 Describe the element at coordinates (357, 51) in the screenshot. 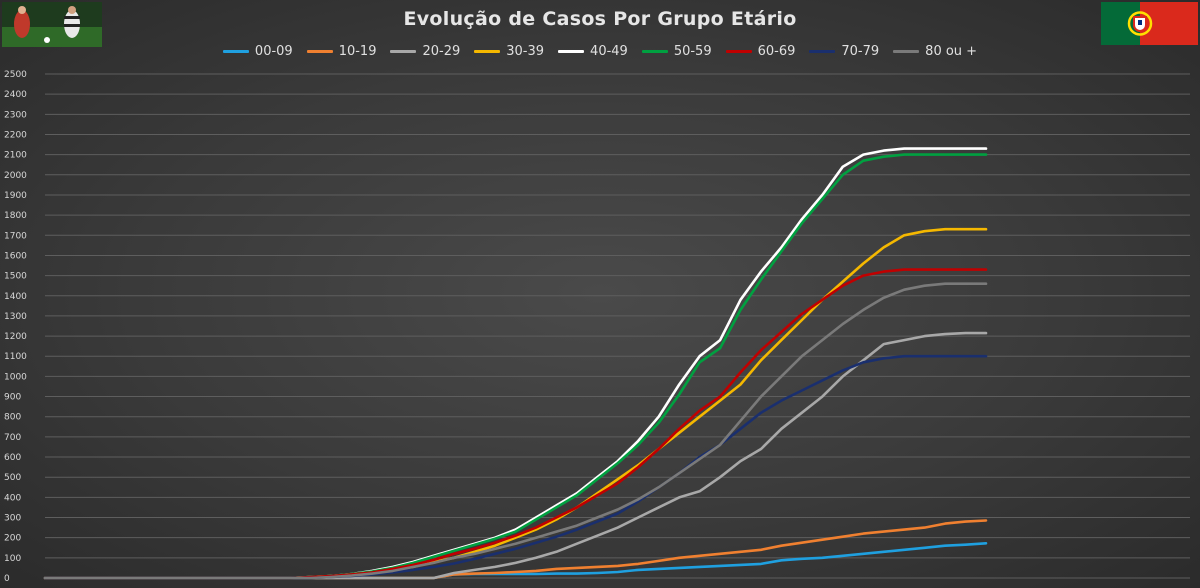

I see `legend-label: 10-19` at that location.